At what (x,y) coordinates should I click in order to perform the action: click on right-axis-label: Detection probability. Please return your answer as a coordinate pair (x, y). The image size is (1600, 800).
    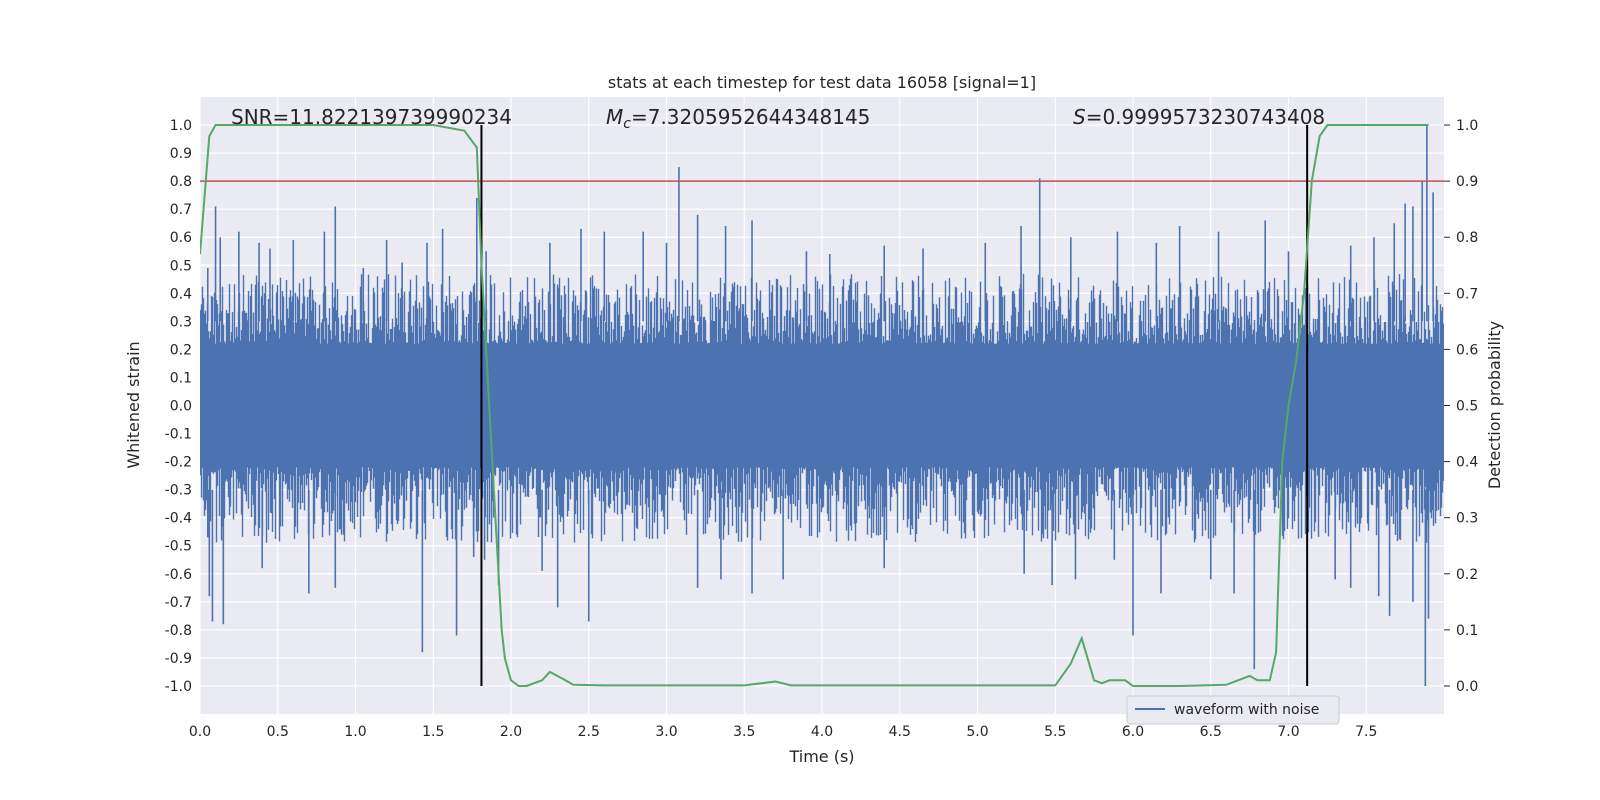
    Looking at the image, I should click on (1494, 405).